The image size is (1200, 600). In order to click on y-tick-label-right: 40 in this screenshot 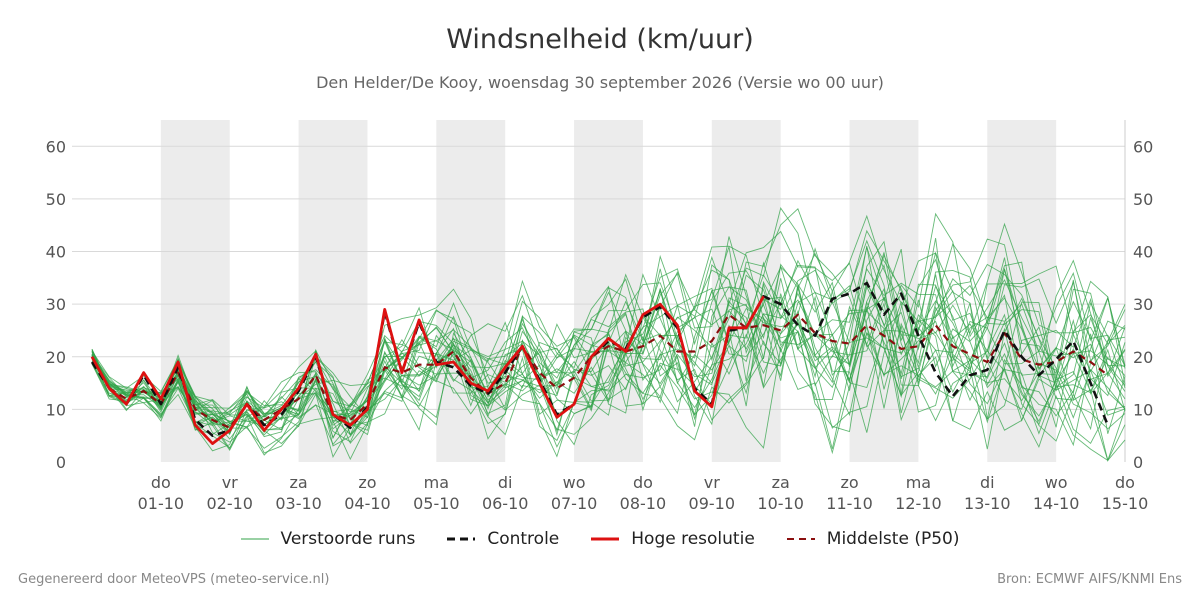, I will do `click(1143, 252)`.